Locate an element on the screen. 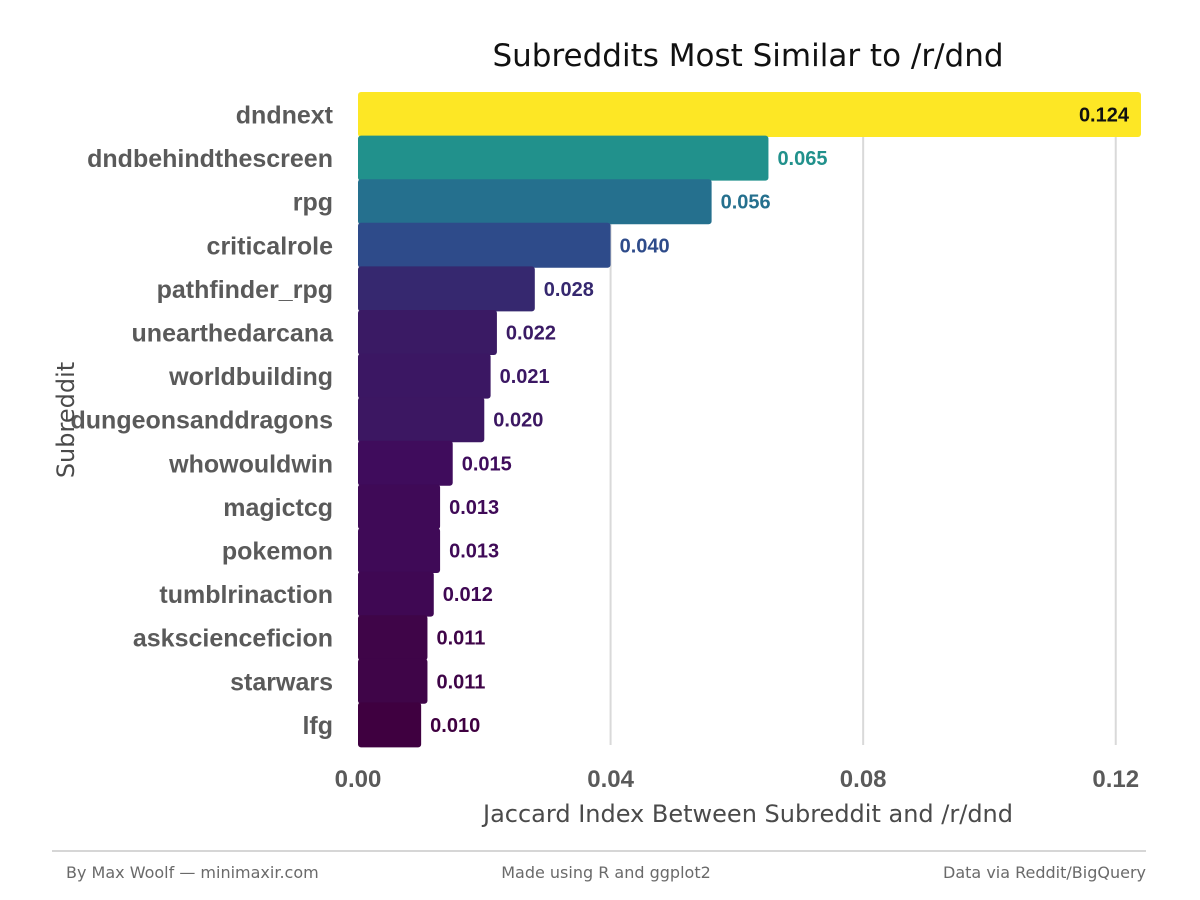 The width and height of the screenshot is (1200, 900). value-label: 0.015 is located at coordinates (487, 464).